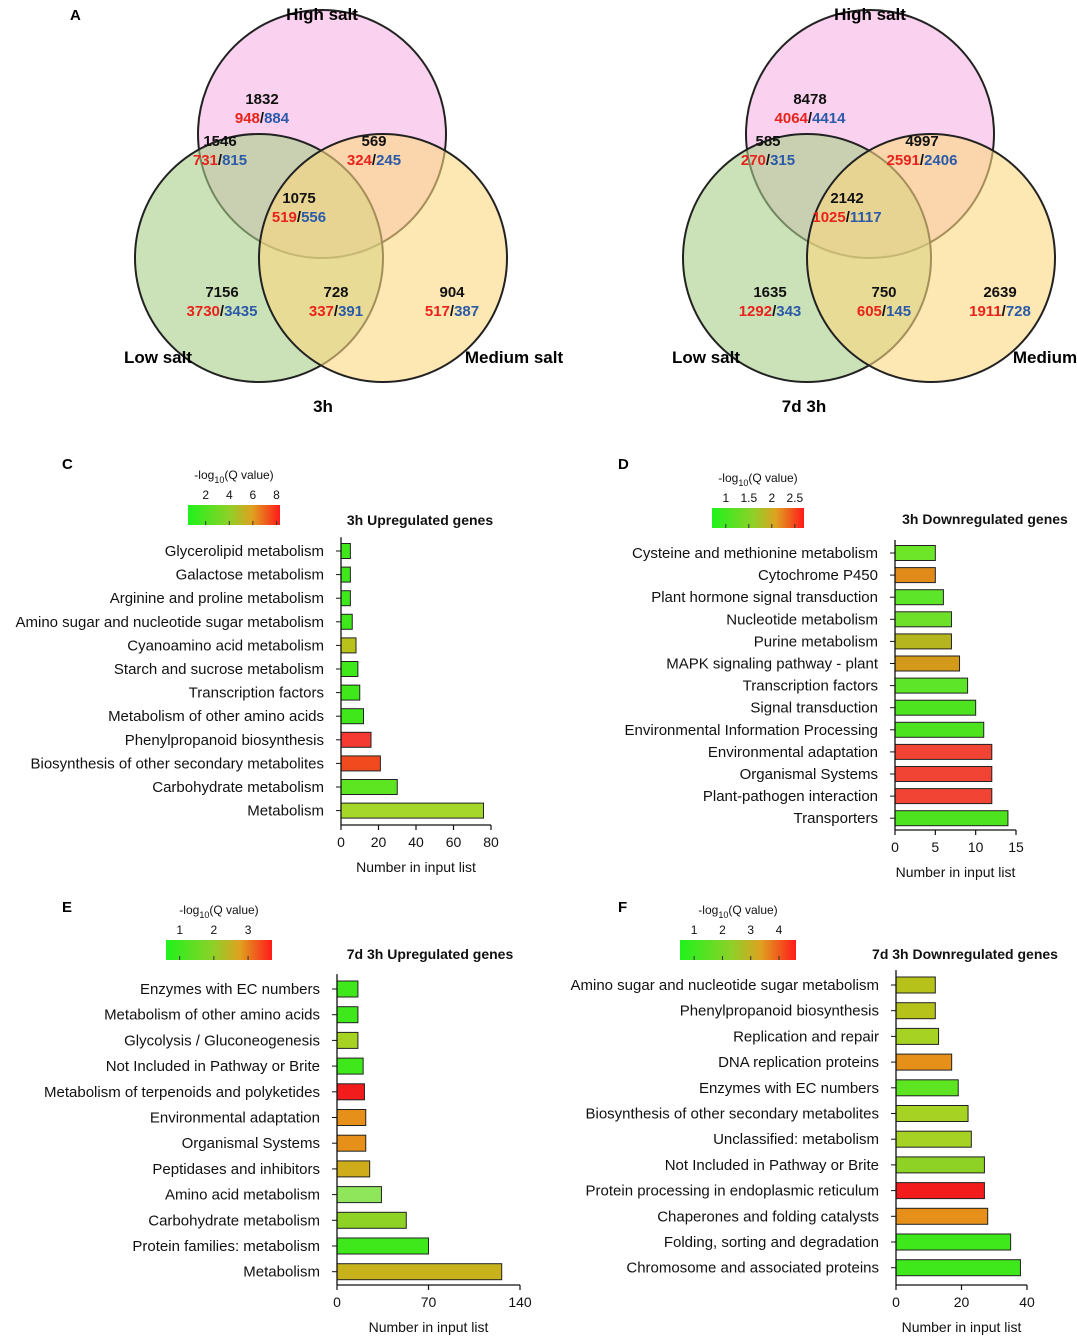  Describe the element at coordinates (322, 14) in the screenshot. I see `set-label-high: High salt` at that location.